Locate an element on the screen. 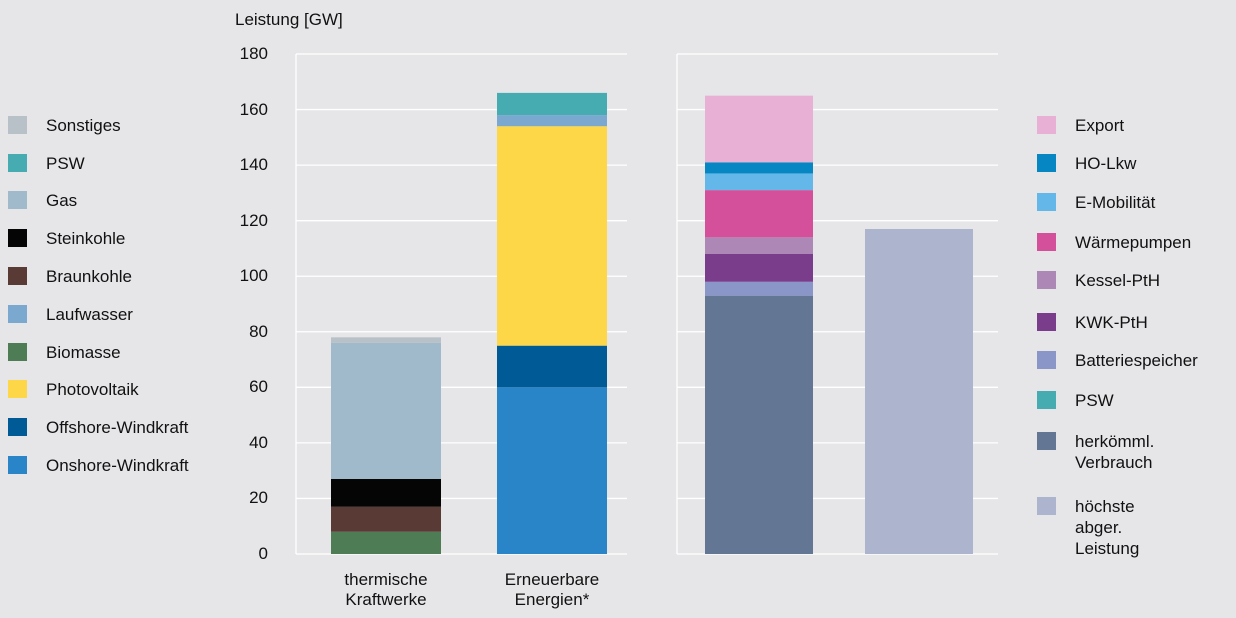  bar-segment-onshore-windkraft-p1-c2 is located at coordinates (552, 470).